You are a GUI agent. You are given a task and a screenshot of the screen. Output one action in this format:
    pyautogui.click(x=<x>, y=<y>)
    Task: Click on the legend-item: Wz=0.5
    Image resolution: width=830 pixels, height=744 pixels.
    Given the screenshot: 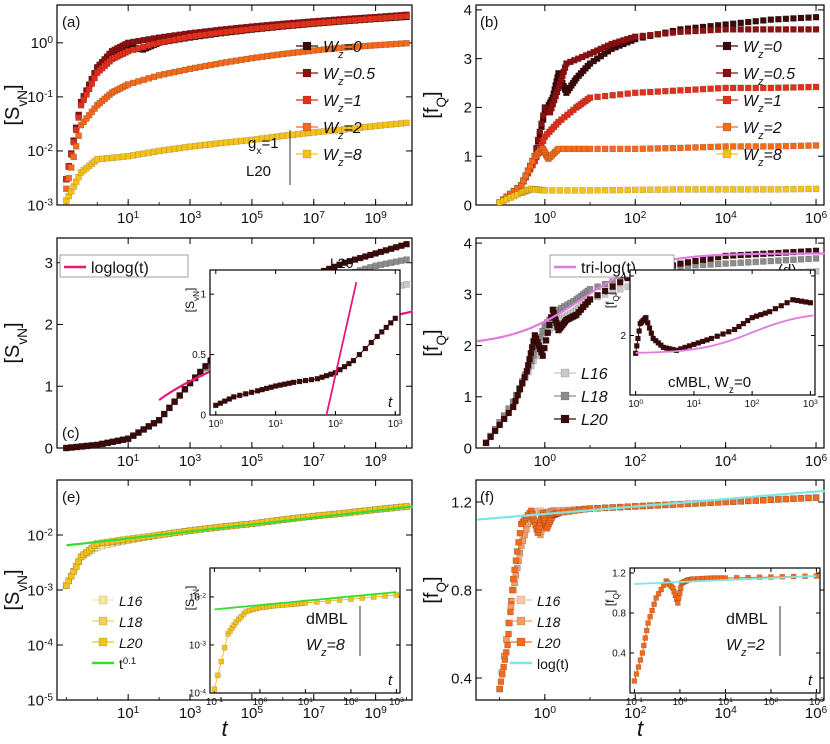 What is the action you would take?
    pyautogui.click(x=755, y=77)
    